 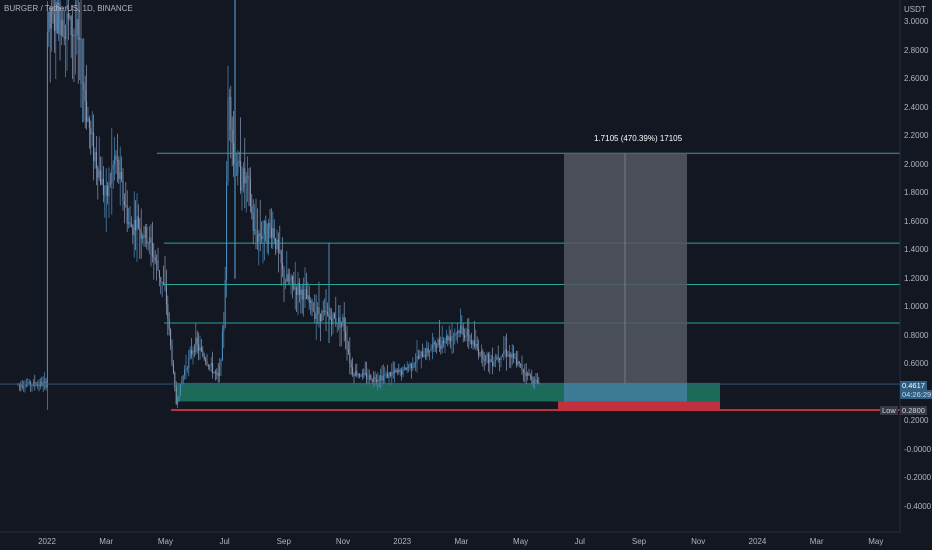 I want to click on price-tick-label: 2.8000, so click(x=916, y=50).